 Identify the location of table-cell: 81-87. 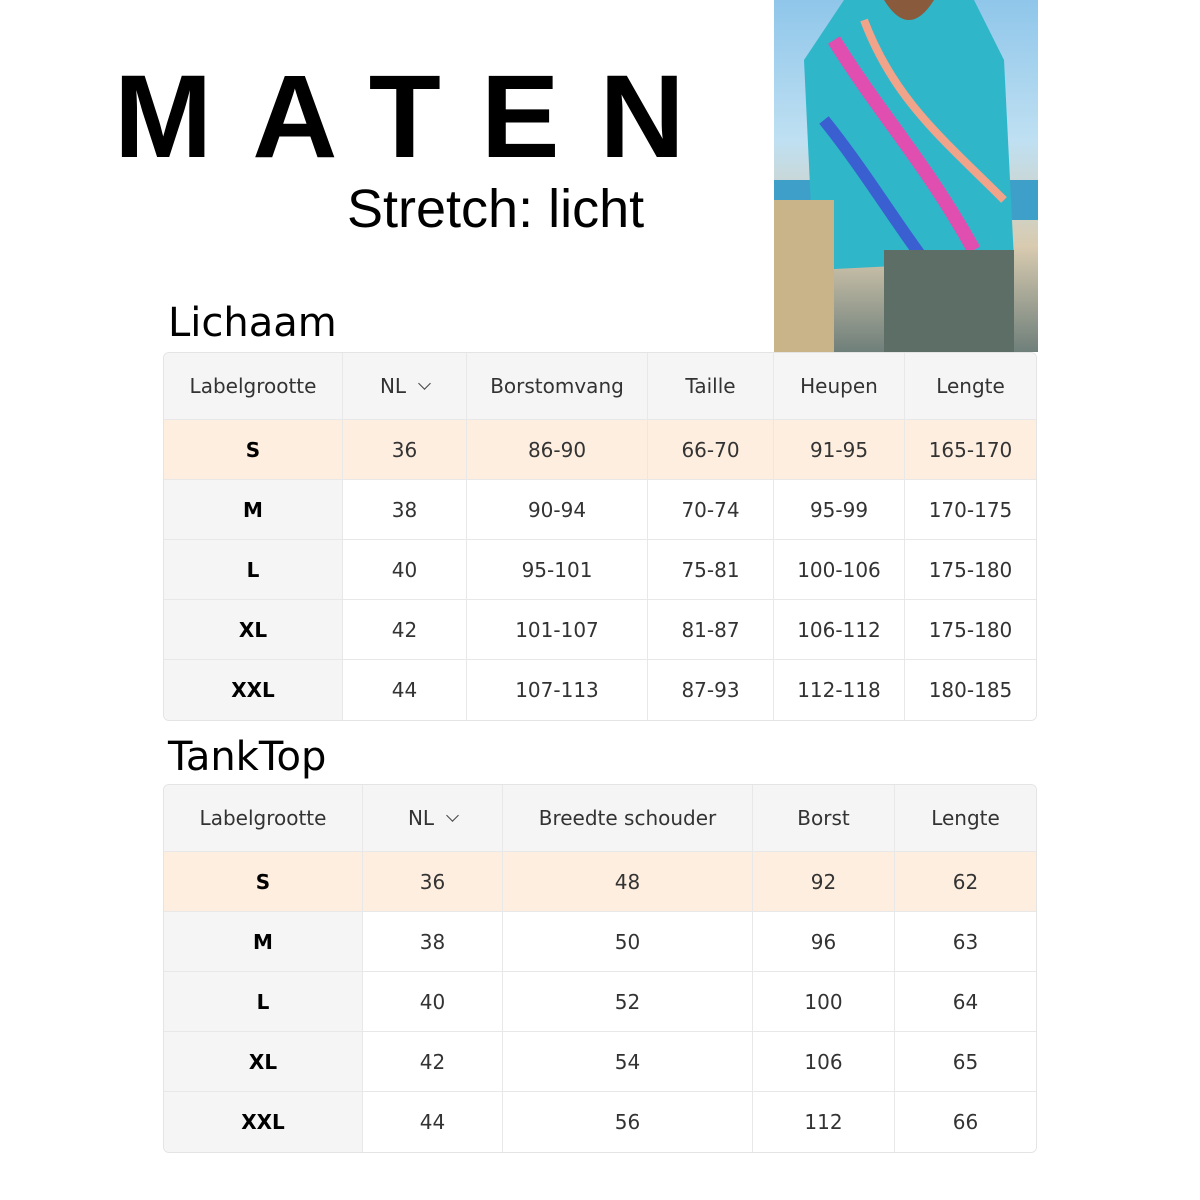
(711, 630).